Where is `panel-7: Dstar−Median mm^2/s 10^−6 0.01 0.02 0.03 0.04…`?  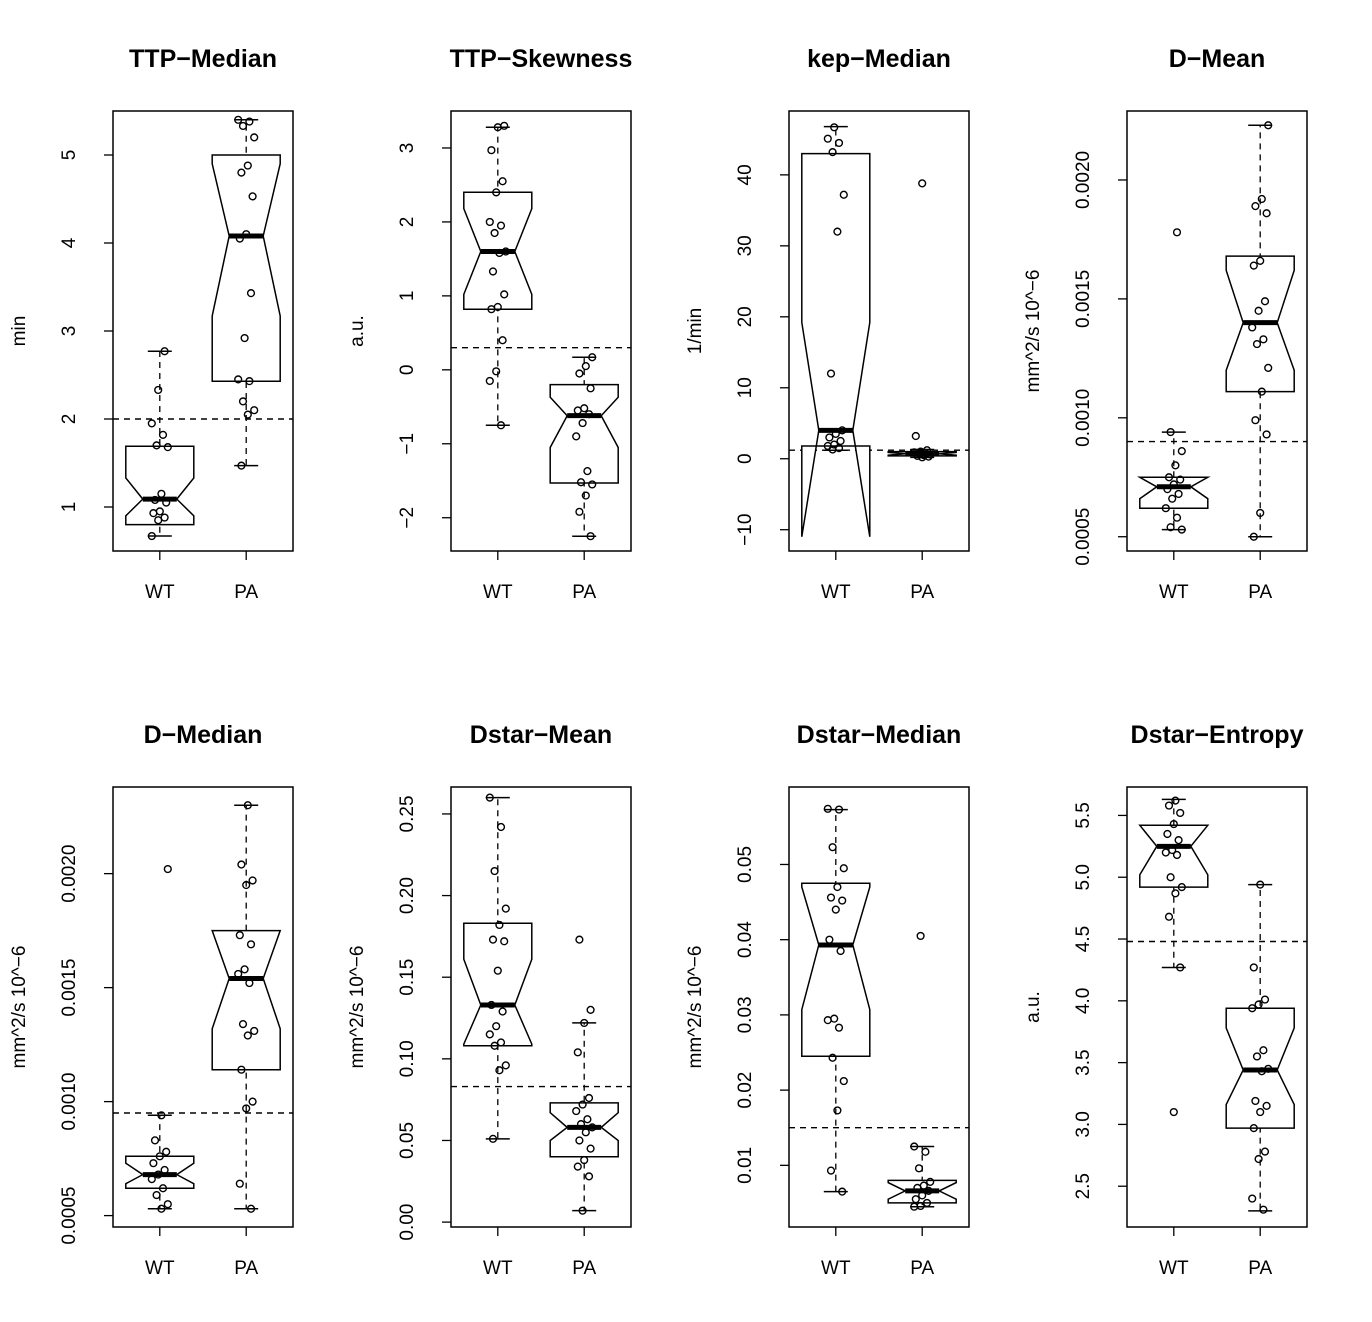 panel-7: Dstar−Median mm^2/s 10^−6 0.01 0.02 0.03 0.04… is located at coordinates (827, 1000).